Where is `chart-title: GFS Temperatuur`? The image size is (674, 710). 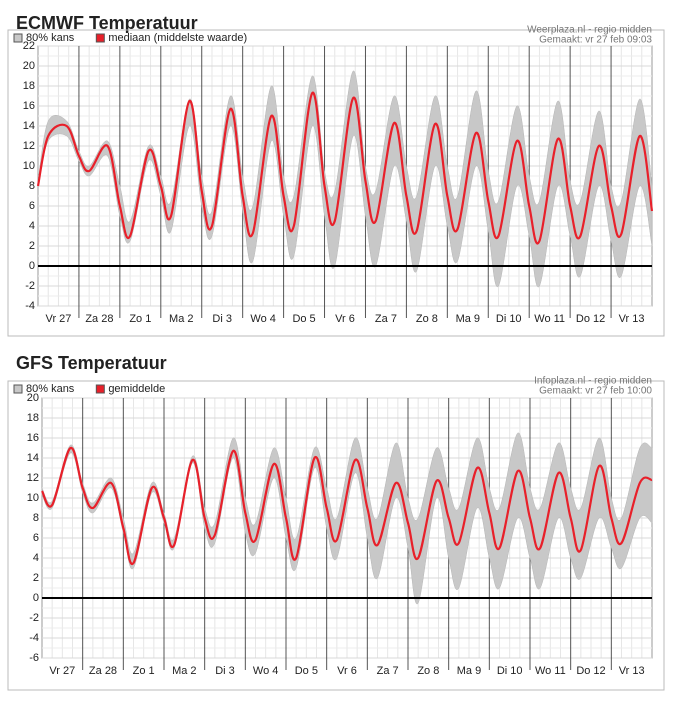
chart-title: GFS Temperatuur is located at coordinates (91, 363).